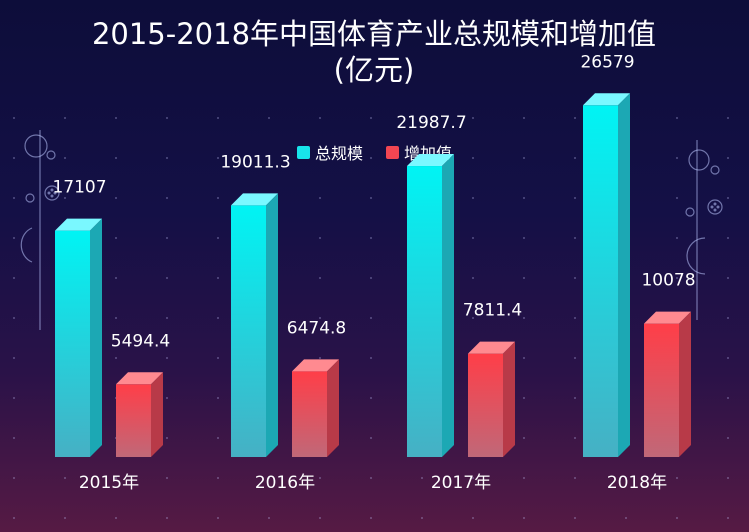  Describe the element at coordinates (339, 153) in the screenshot. I see `legend-label-total: 总规模` at that location.